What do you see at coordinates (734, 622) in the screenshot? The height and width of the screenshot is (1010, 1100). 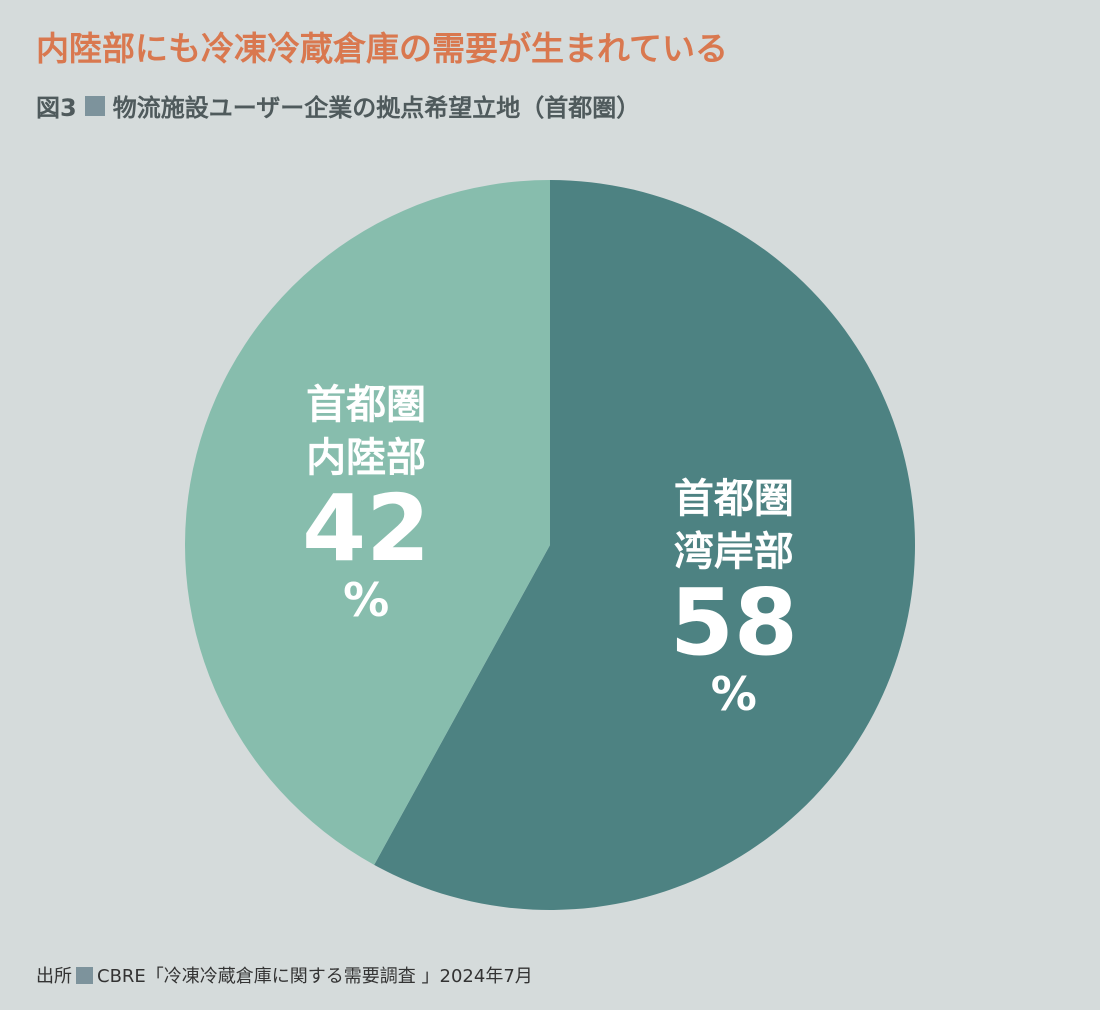 I see `slice-value: 58` at bounding box center [734, 622].